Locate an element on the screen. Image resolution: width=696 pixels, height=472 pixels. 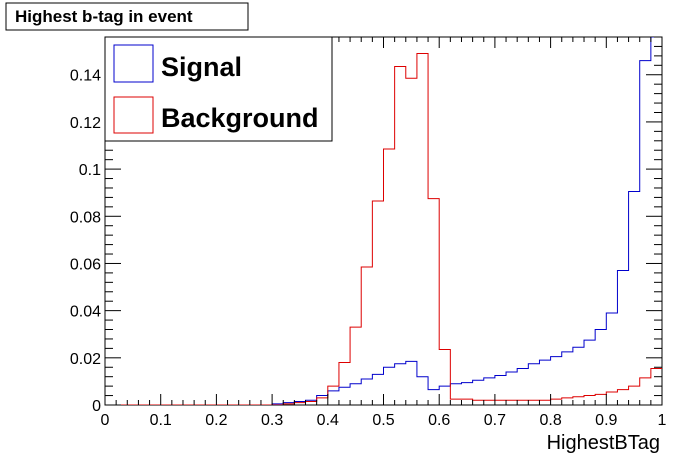
chart-title: Highest b-tag in event is located at coordinates (127, 16).